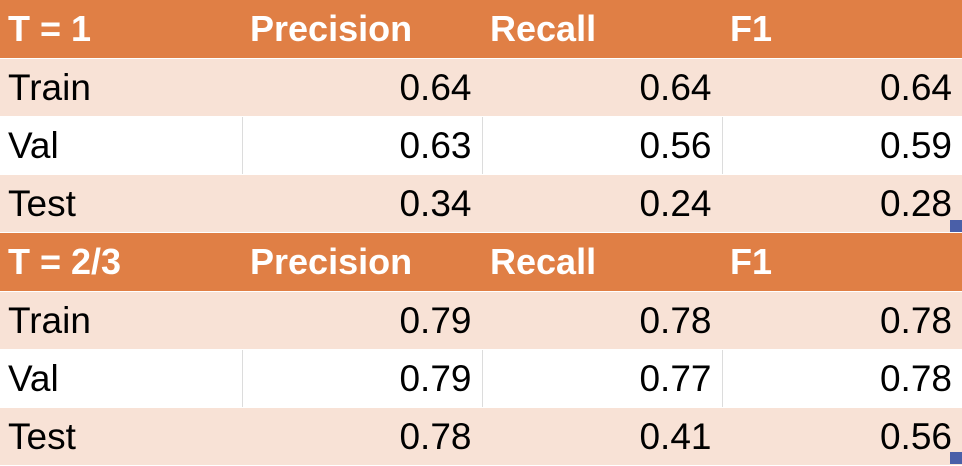 The height and width of the screenshot is (466, 962). I want to click on recall-cell: 0.64, so click(602, 87).